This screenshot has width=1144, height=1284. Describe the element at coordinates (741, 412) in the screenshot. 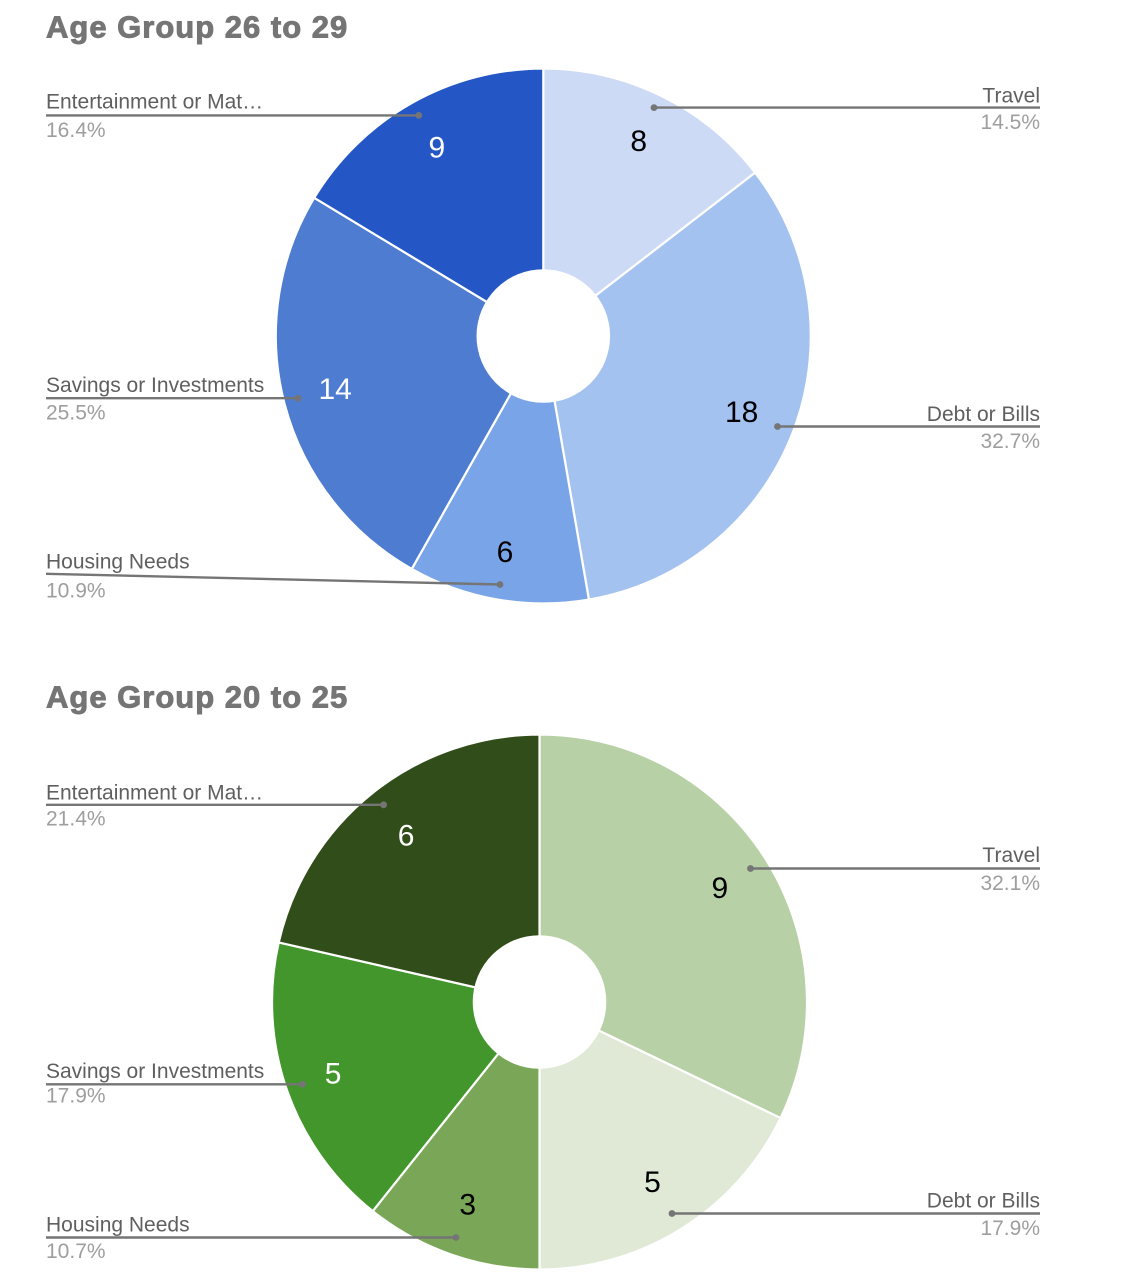

I see `svg-text: 18` at that location.